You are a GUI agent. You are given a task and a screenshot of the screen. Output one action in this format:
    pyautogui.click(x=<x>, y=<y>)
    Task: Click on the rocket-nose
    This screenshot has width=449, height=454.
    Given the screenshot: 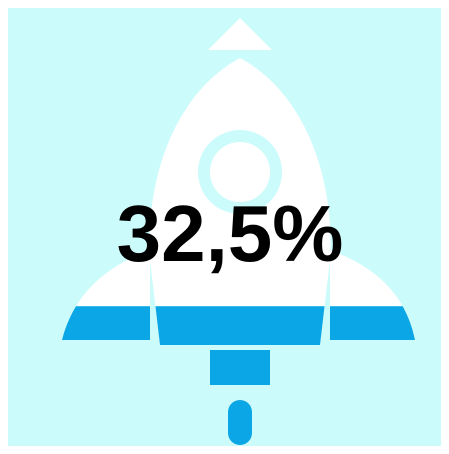 What is the action you would take?
    pyautogui.click(x=240, y=34)
    